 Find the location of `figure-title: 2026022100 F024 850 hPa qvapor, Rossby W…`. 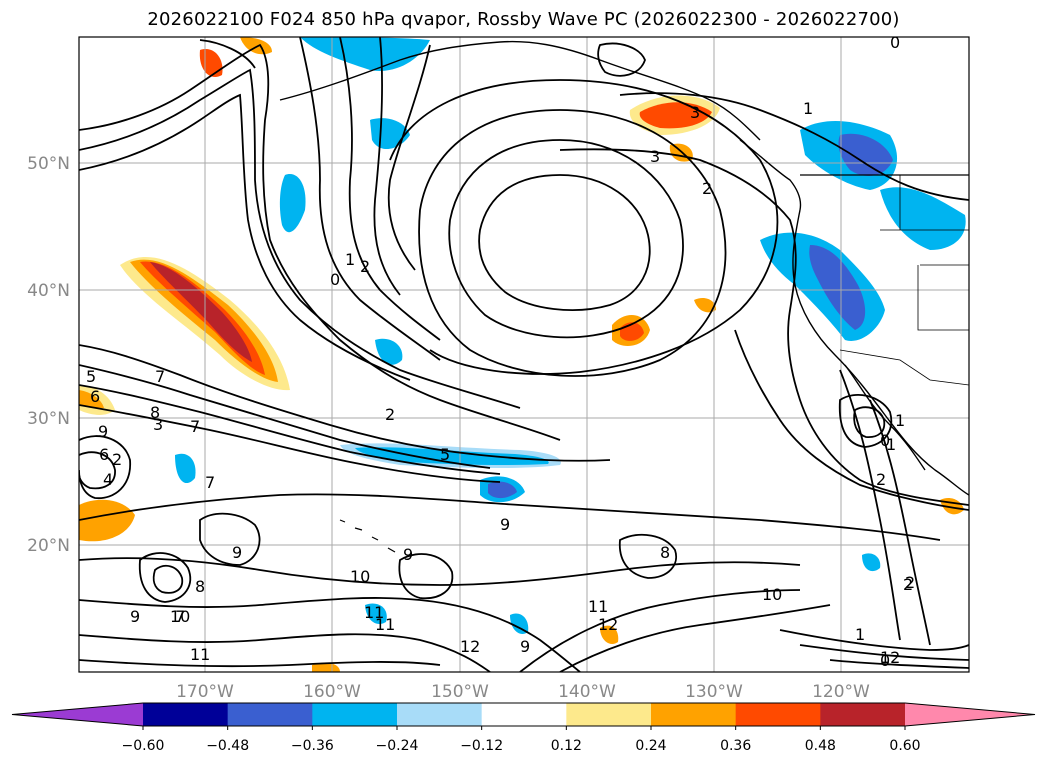

figure-title: 2026022100 F024 850 hPa qvapor, Rossby W… is located at coordinates (523, 19).